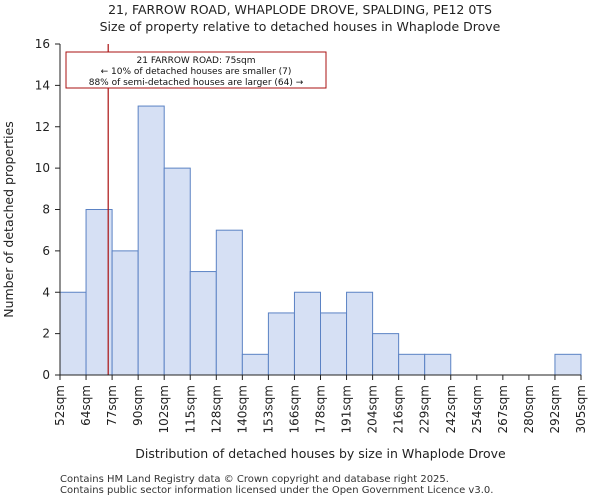 The image size is (600, 500). Describe the element at coordinates (42, 127) in the screenshot. I see `y-tick-label: 12` at that location.